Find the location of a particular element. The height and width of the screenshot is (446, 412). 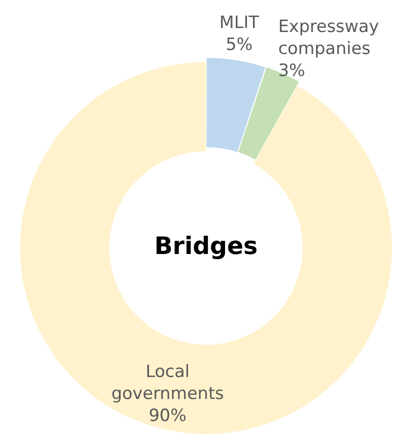

text: Bridges is located at coordinates (206, 246).